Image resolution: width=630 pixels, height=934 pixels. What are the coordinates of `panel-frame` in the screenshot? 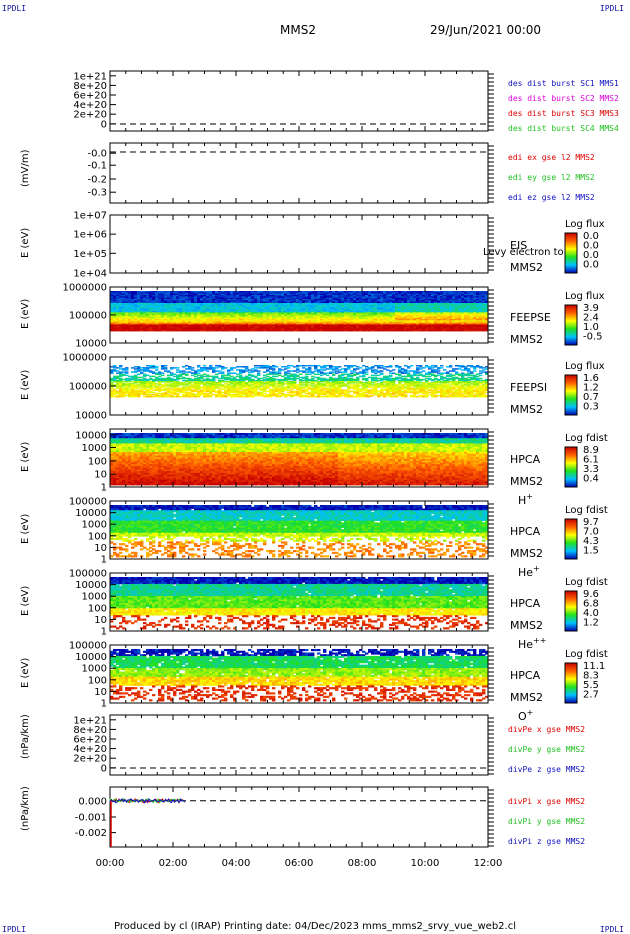 It's located at (299, 244).